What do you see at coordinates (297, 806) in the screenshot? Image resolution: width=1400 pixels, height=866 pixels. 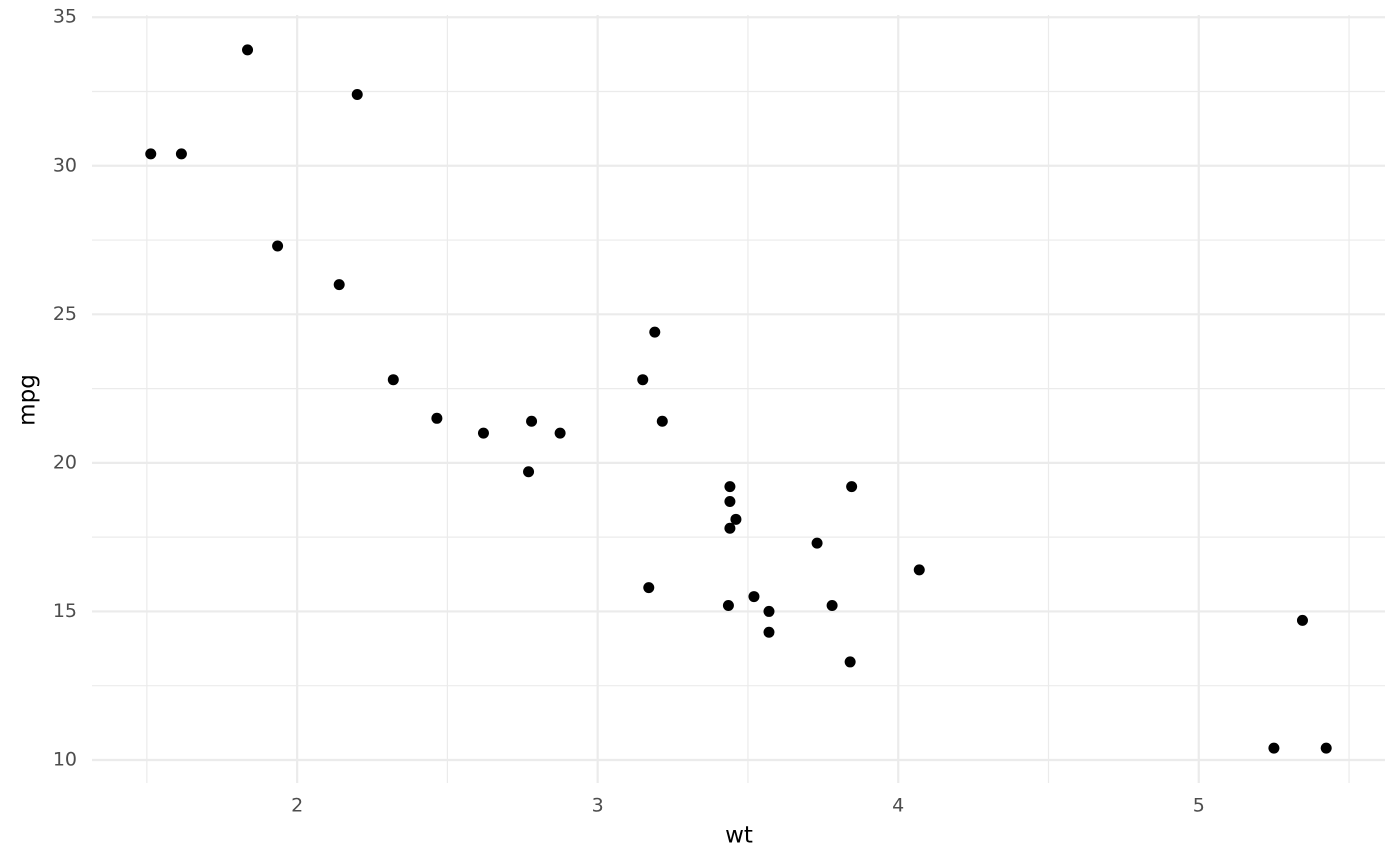 I see `x-tick-label: 2` at bounding box center [297, 806].